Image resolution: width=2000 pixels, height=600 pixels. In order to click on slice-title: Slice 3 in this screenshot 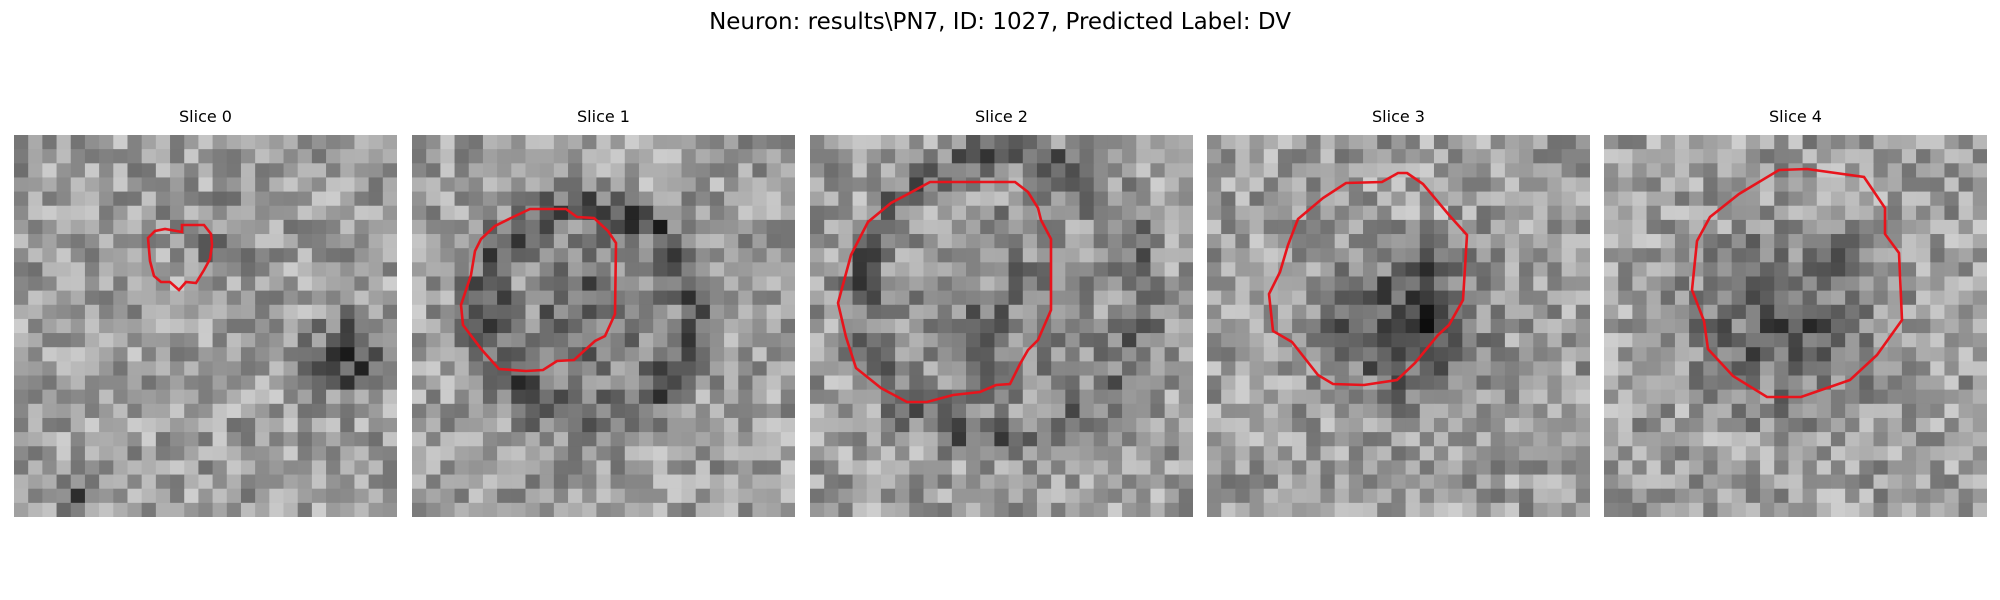, I will do `click(1398, 116)`.